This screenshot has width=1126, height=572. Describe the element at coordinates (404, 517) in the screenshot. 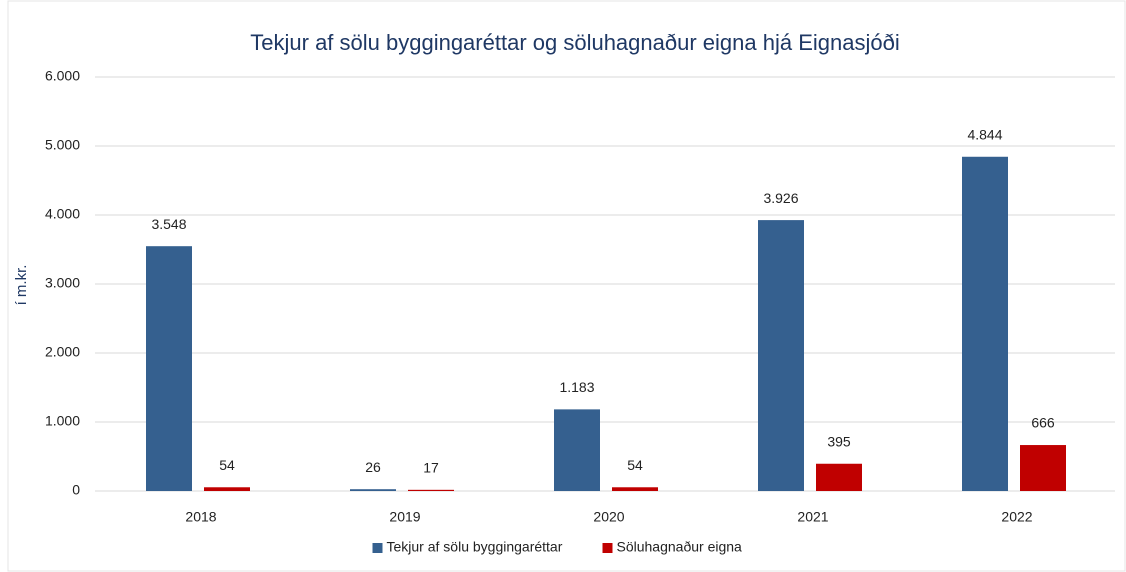

I see `x-tick-label: 2019` at that location.